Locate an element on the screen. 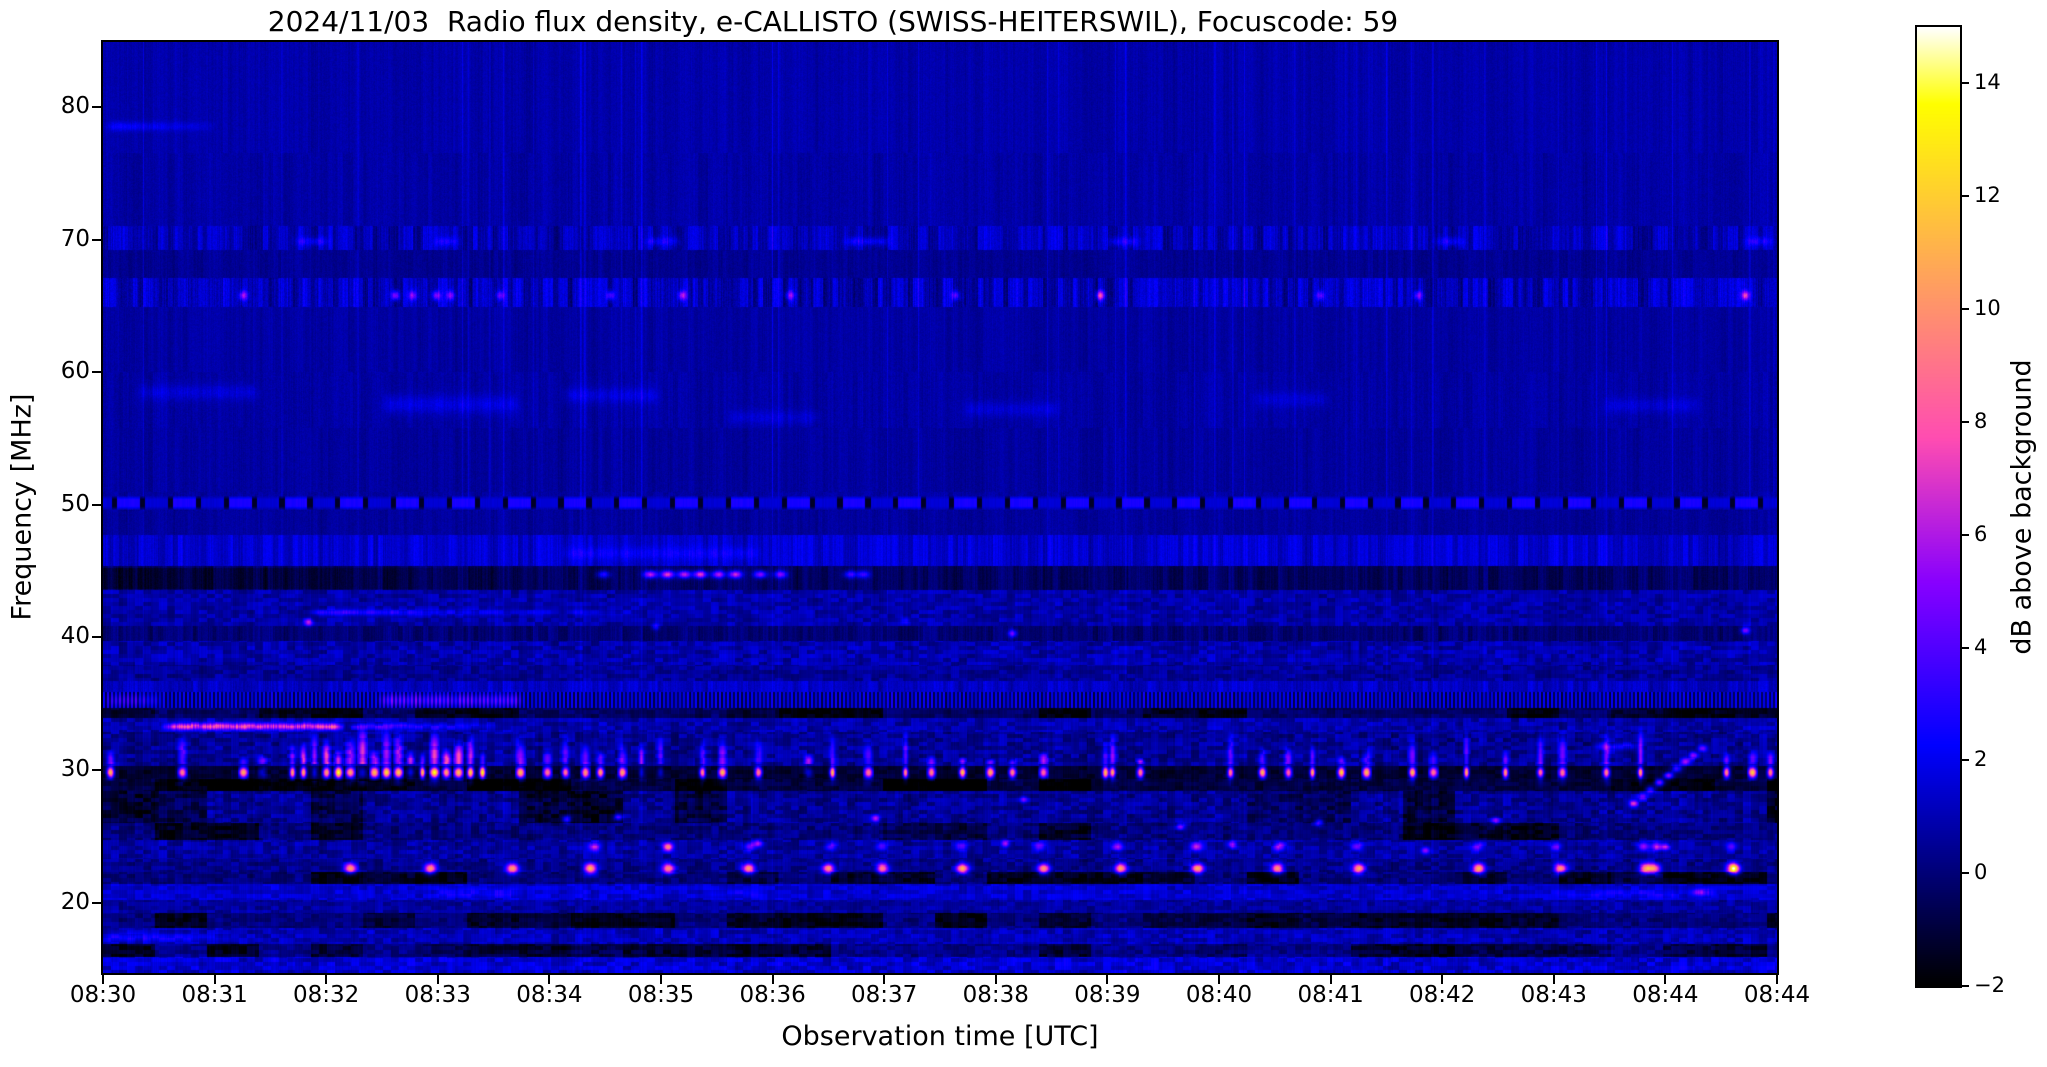  colorbar-tick-label: 12 is located at coordinates (1987, 195).